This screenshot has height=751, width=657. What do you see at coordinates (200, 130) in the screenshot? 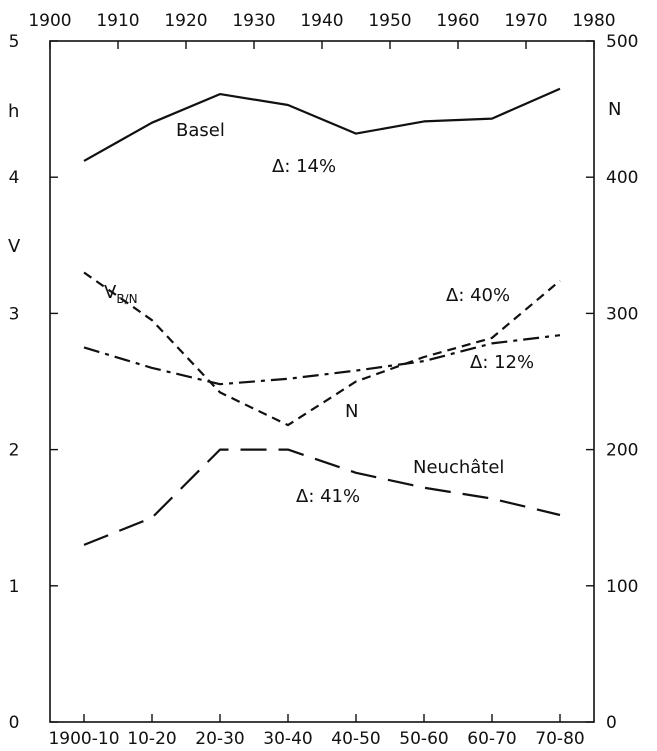
I see `annotation-basel: Basel` at bounding box center [200, 130].